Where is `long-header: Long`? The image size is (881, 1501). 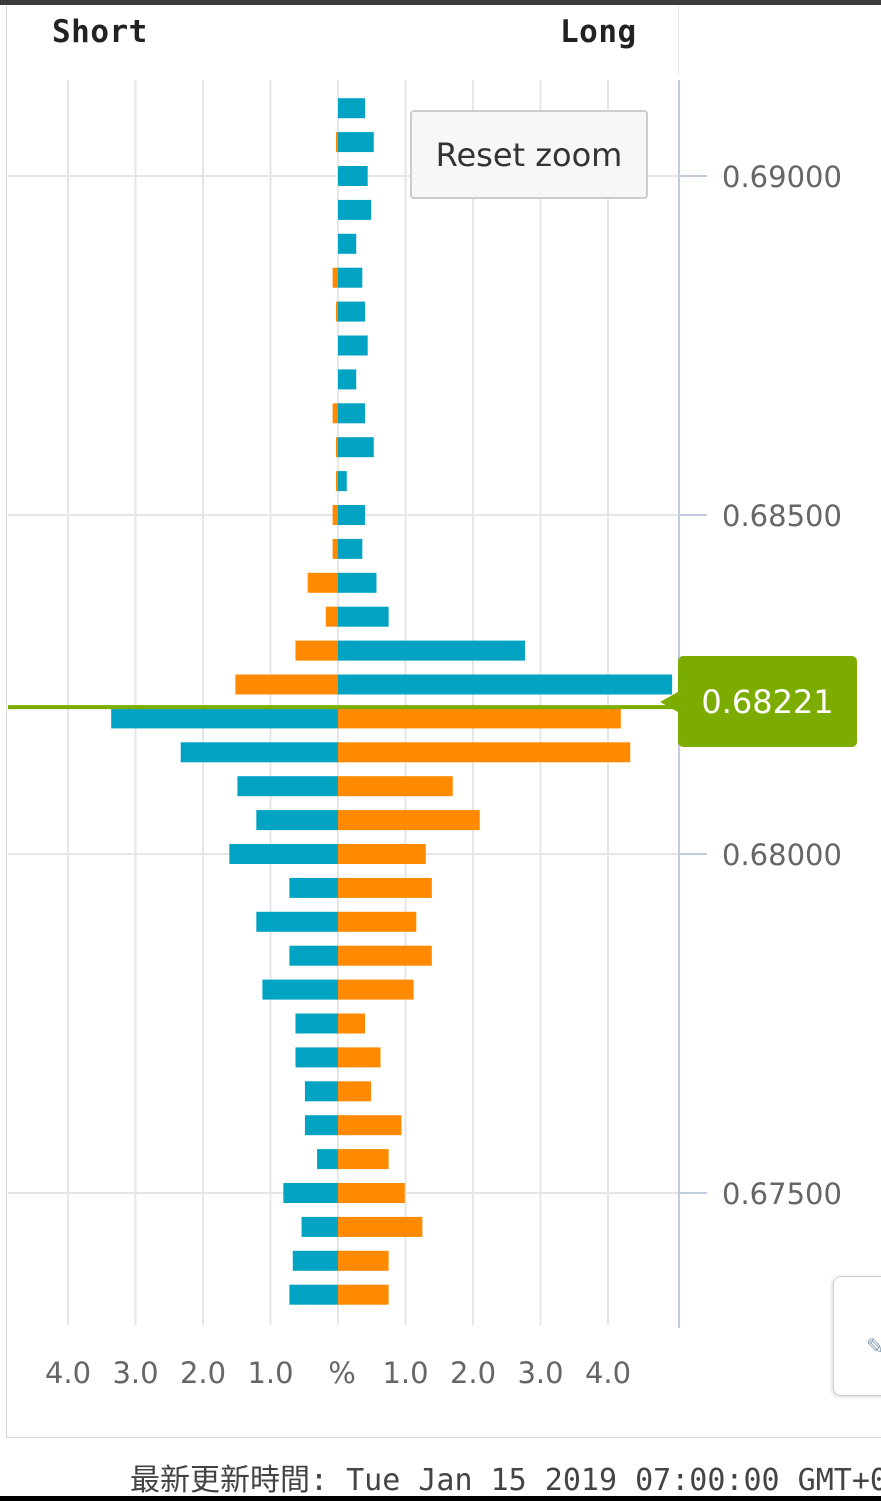 long-header: Long is located at coordinates (598, 32).